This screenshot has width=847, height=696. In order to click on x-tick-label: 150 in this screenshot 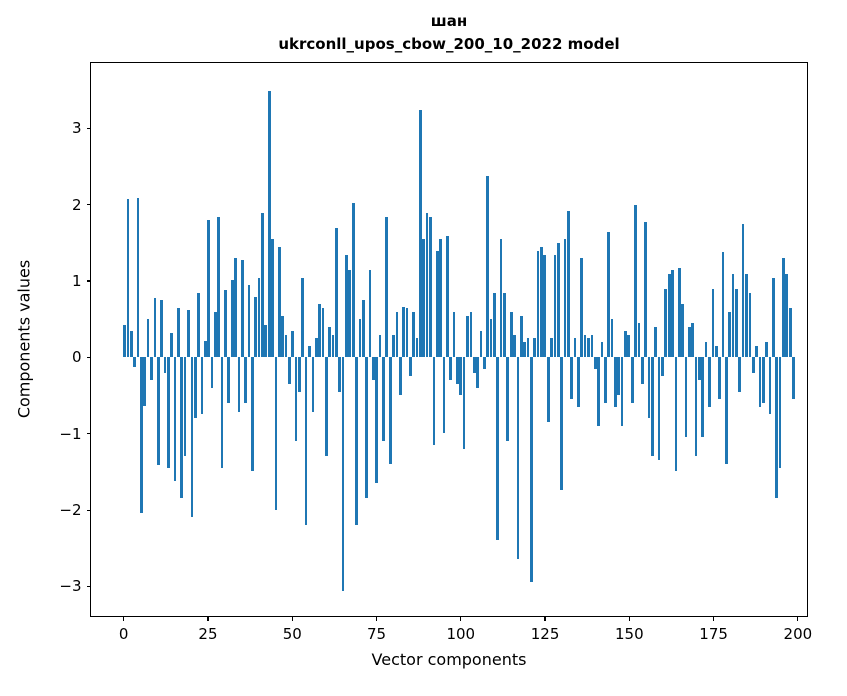, I will do `click(629, 634)`.